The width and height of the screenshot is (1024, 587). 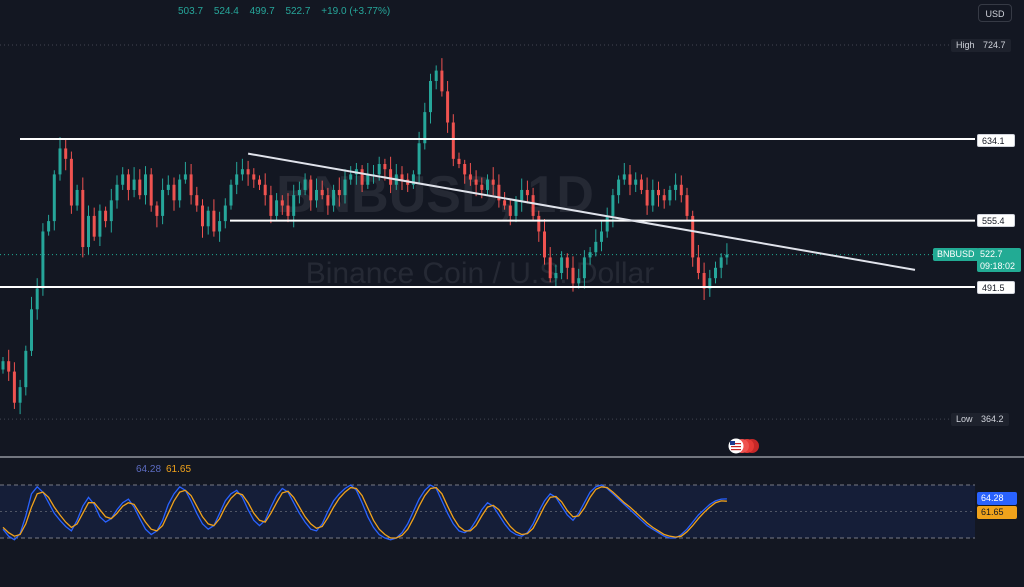 I want to click on ohlc-low: 499.7, so click(x=262, y=11).